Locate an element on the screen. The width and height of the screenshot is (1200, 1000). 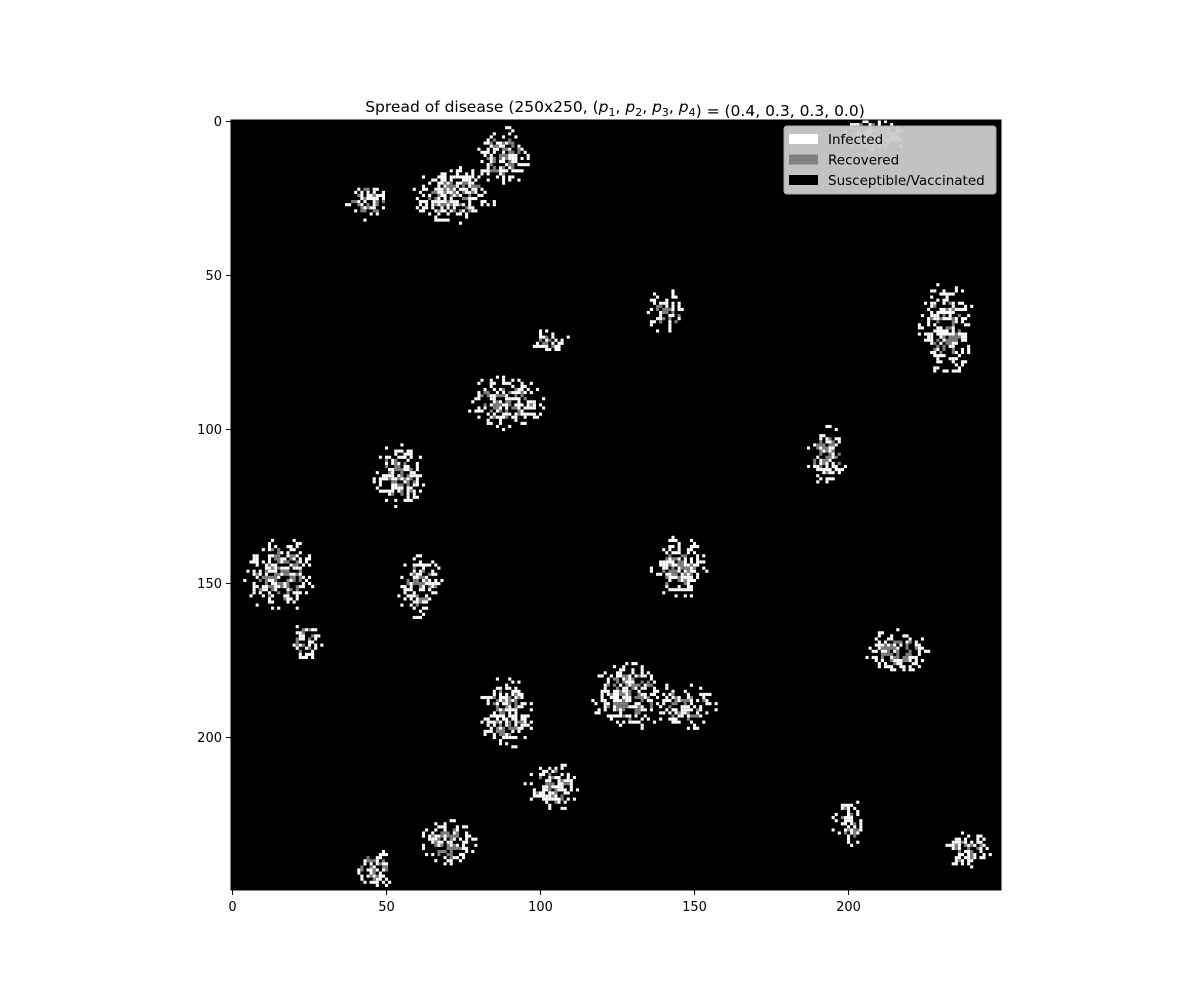
y-tick-label: 50 is located at coordinates (213, 276).